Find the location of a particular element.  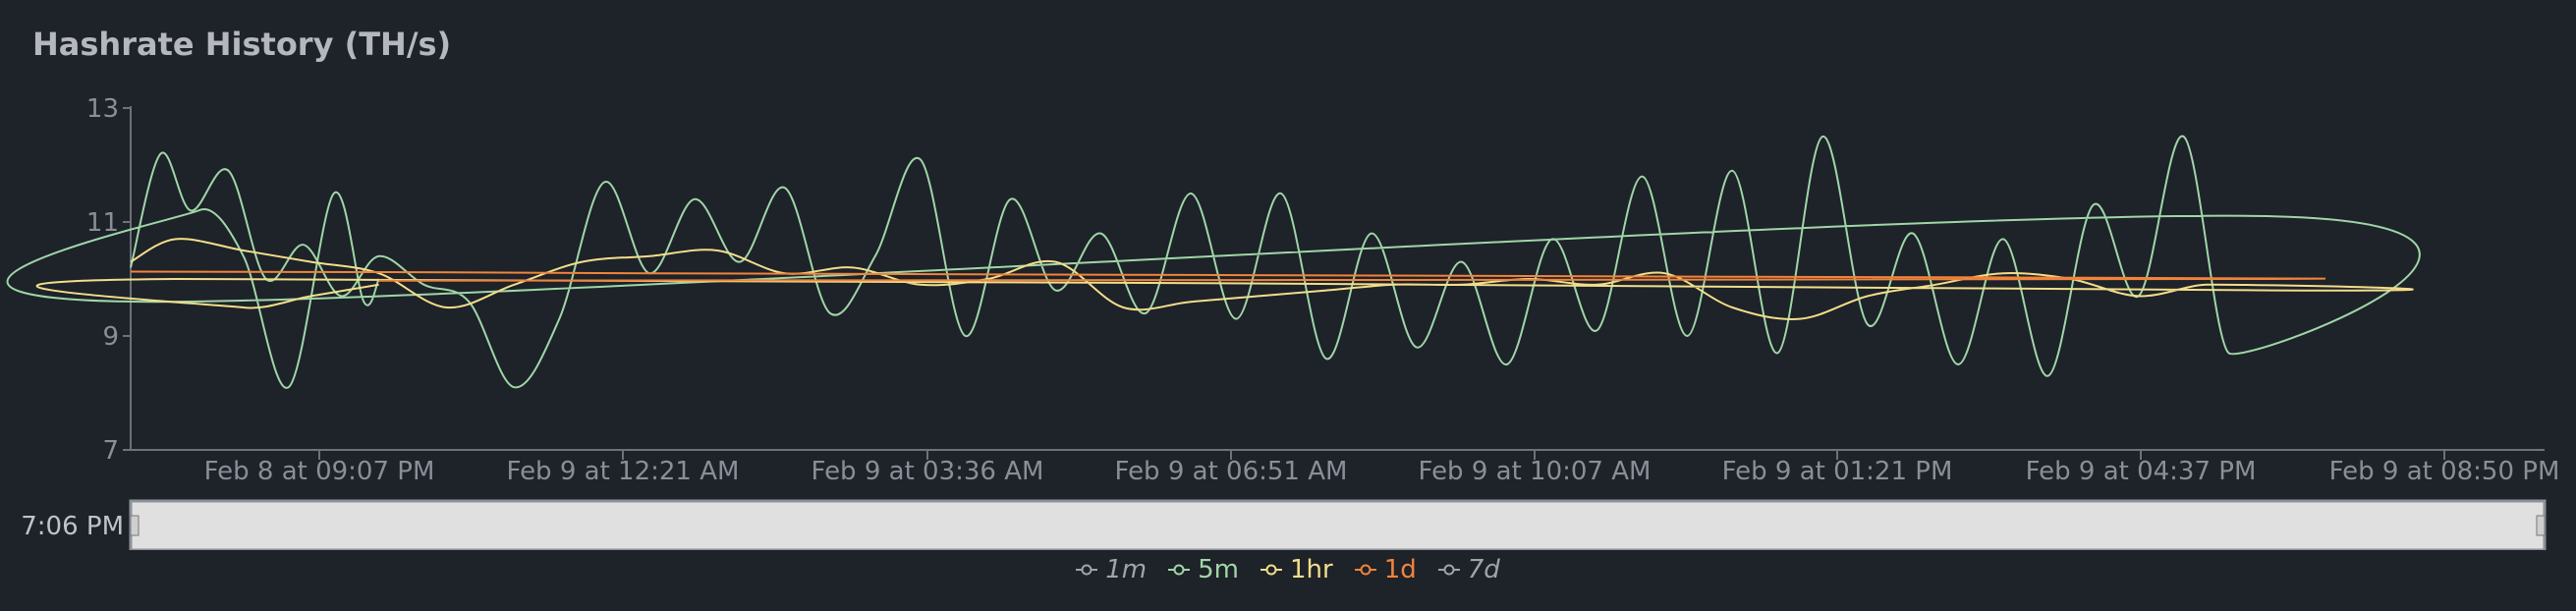

navigator-left-label: 7:06 PM is located at coordinates (72, 526).